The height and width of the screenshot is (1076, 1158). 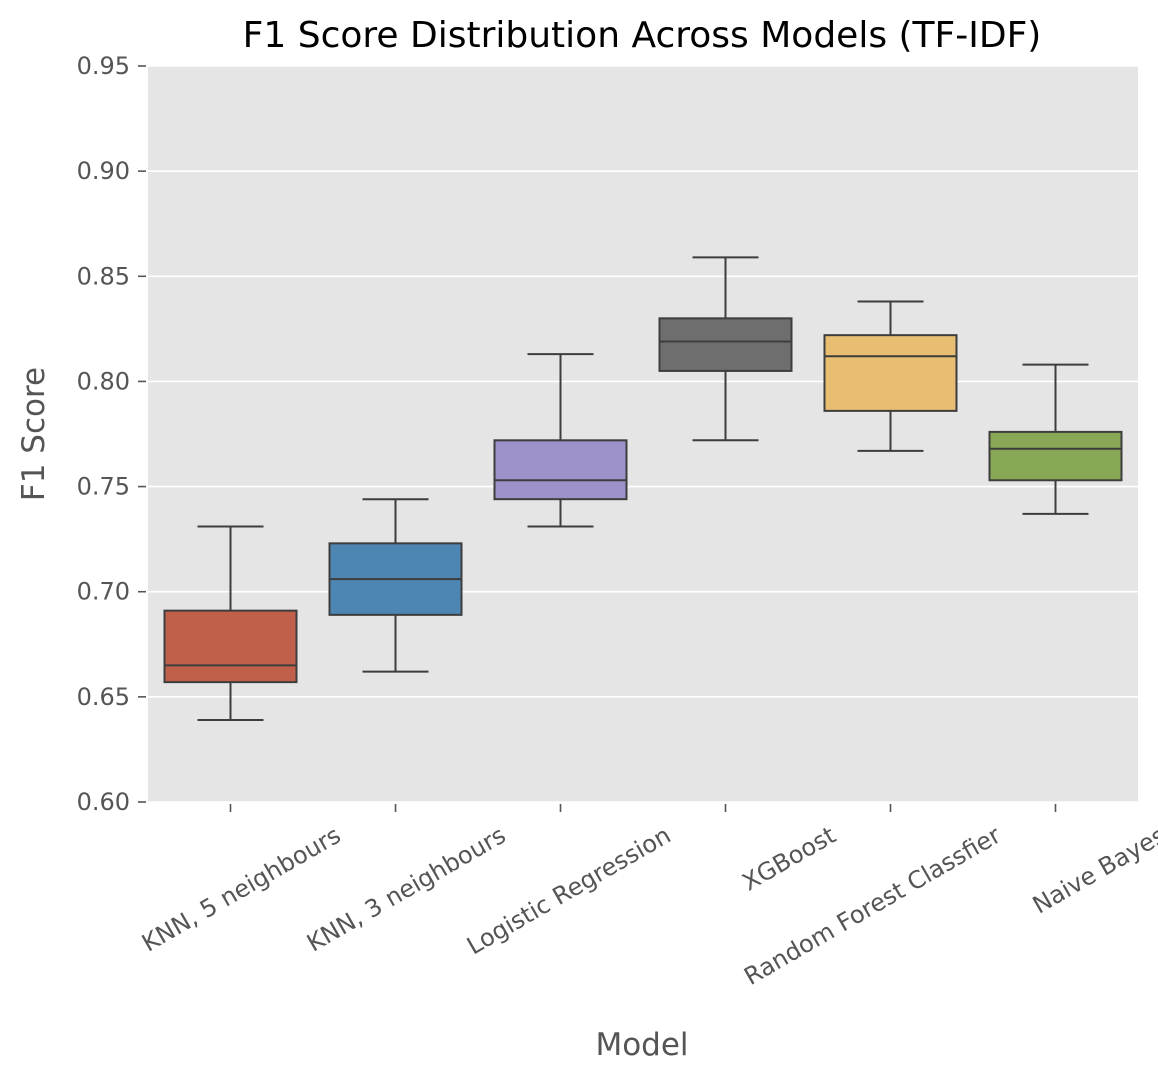 I want to click on y-tick-label: 0.65, so click(x=103, y=697).